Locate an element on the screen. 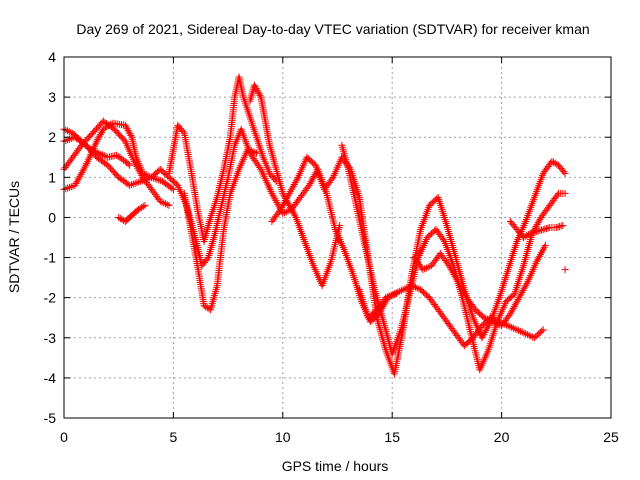 This screenshot has width=640, height=480. x-tick-label: 25 is located at coordinates (611, 437).